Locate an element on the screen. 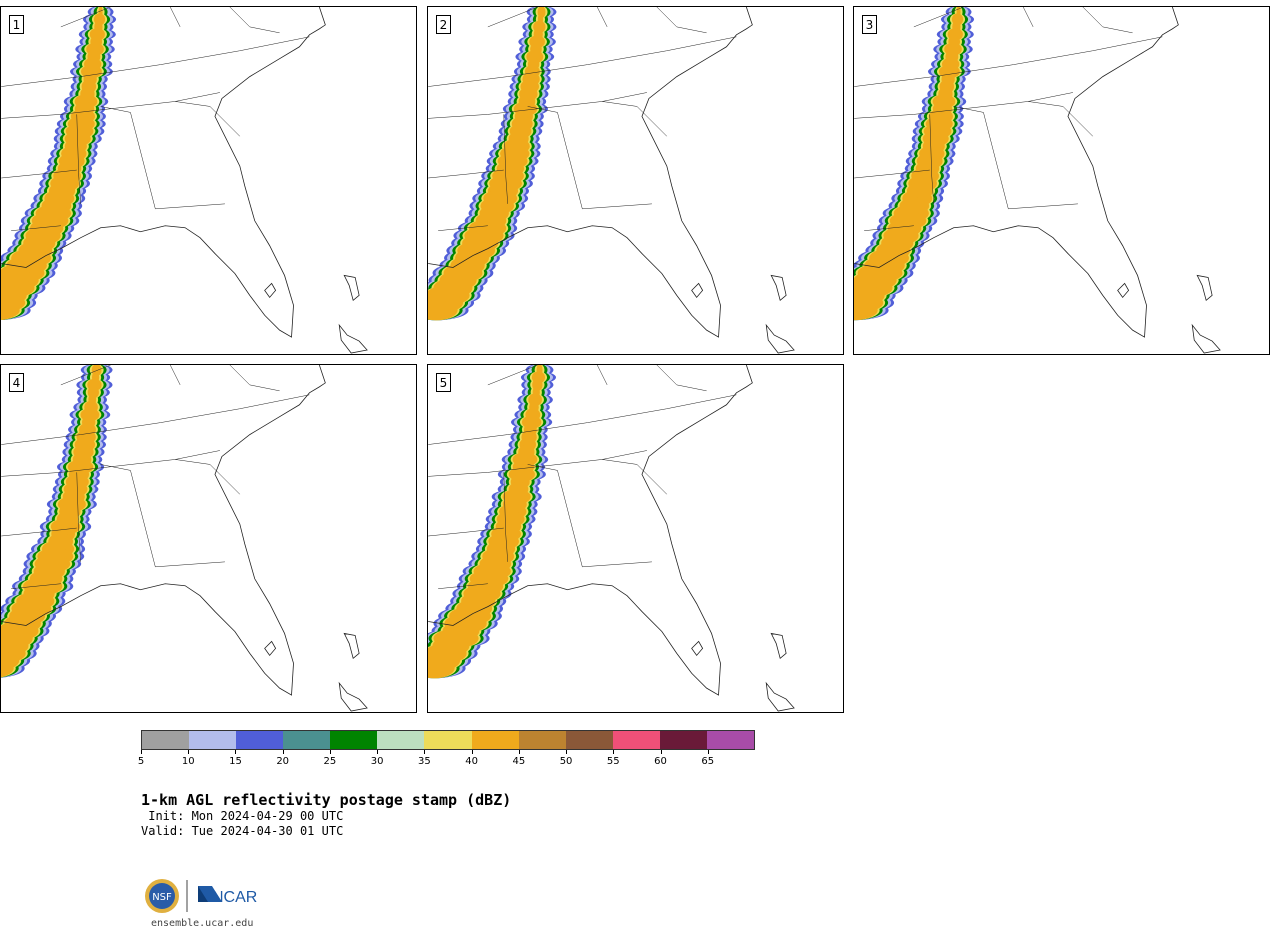 Image resolution: width=1280 pixels, height=936 pixels. reflectivity-colorbar is located at coordinates (448, 740).